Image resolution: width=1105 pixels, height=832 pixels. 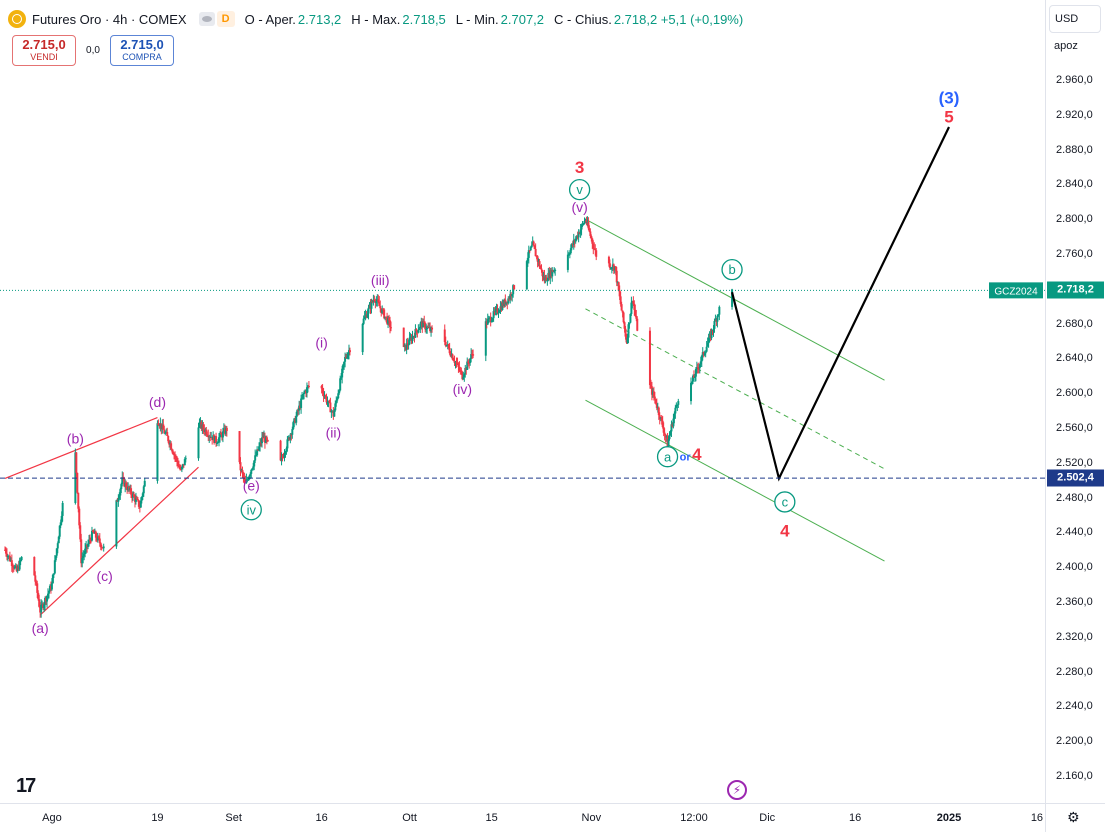 What do you see at coordinates (522, 817) in the screenshot?
I see `time-axis: Ago 19 Set 16 Ott 15 Nov 12:00 Dic 16 2025 16` at bounding box center [522, 817].